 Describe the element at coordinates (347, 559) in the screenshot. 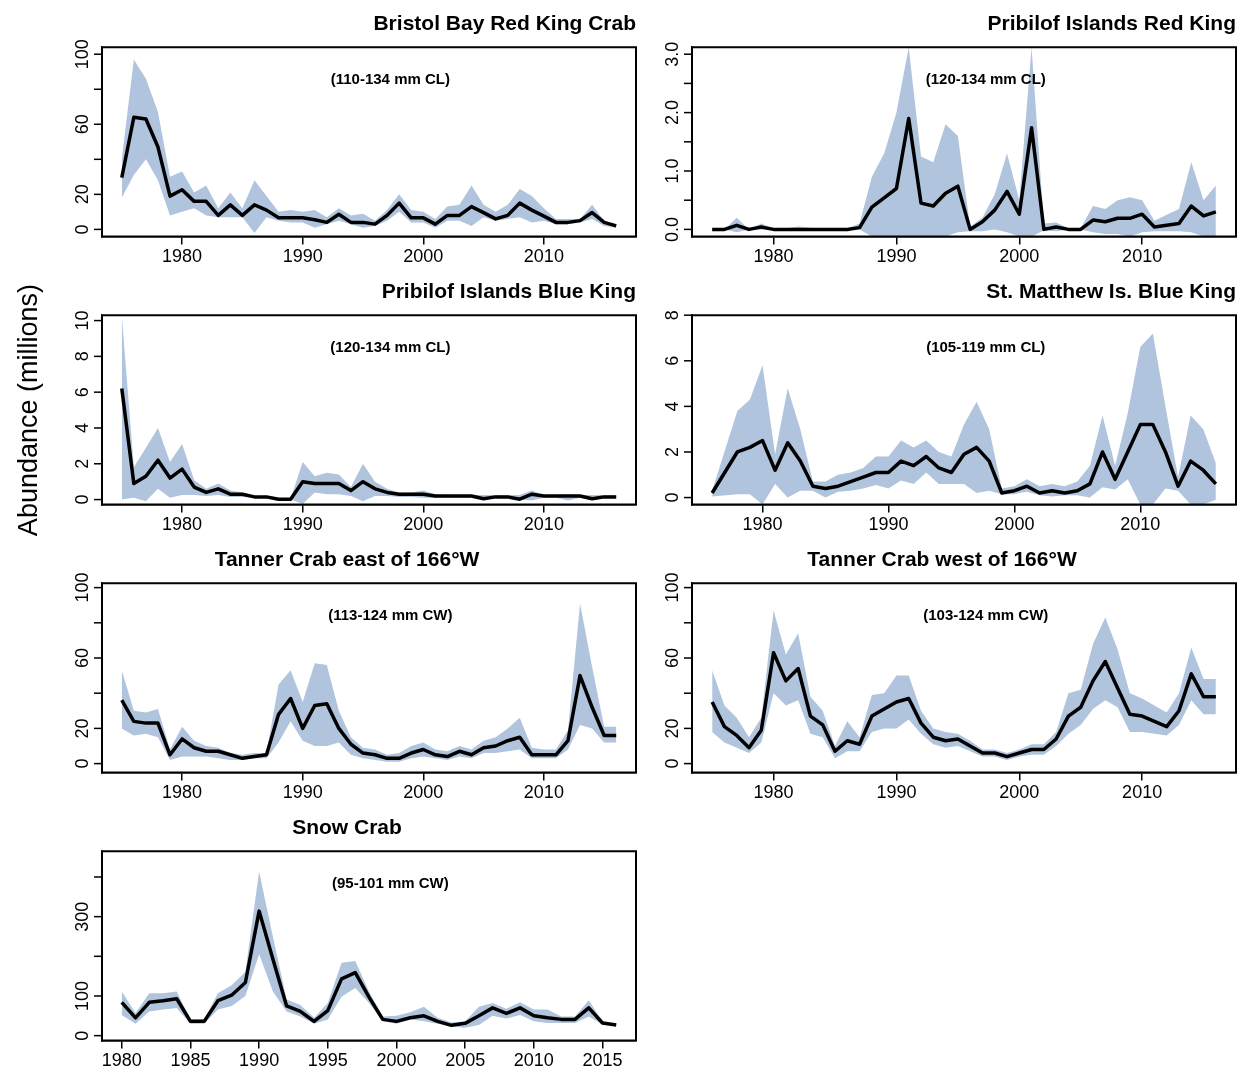

I see `chart-title: Tanner Crab east of 166°W` at that location.